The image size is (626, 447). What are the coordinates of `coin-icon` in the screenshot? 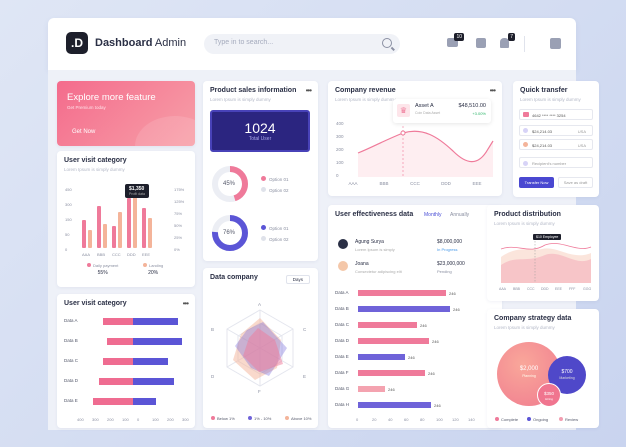 It's located at (525, 144).